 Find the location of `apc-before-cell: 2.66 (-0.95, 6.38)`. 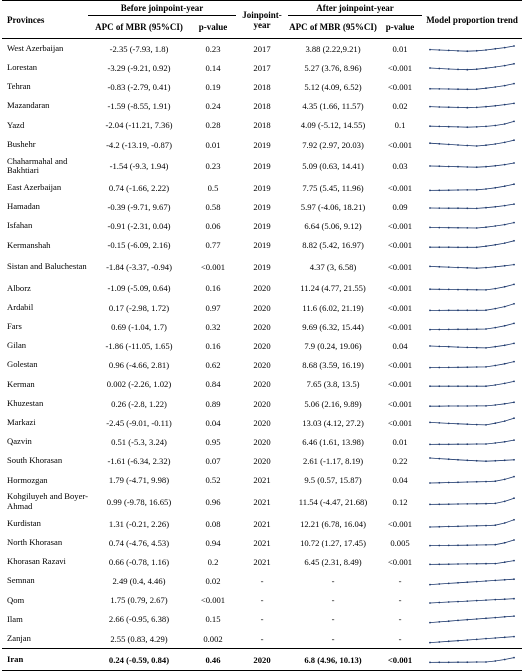

apc-before-cell: 2.66 (-0.95, 6.38) is located at coordinates (139, 619).